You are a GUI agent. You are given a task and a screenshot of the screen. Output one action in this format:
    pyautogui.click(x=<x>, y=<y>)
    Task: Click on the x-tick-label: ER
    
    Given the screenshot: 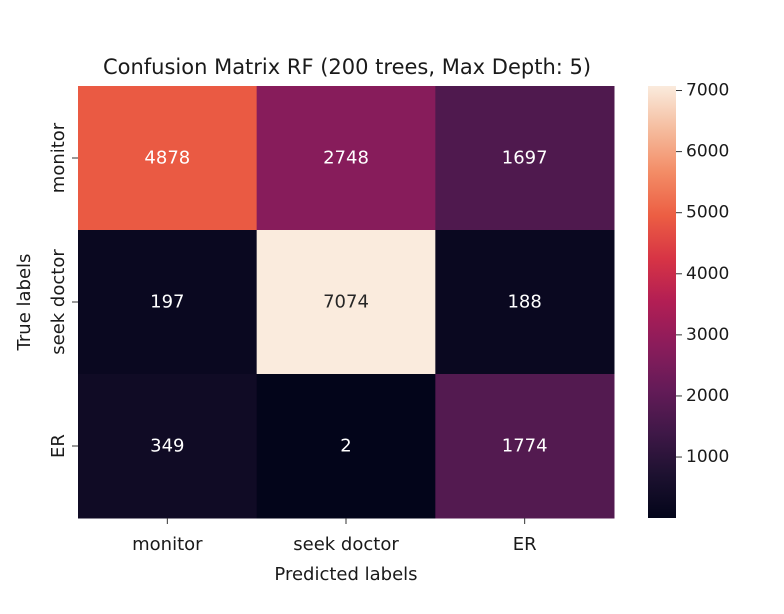 What is the action you would take?
    pyautogui.click(x=525, y=544)
    